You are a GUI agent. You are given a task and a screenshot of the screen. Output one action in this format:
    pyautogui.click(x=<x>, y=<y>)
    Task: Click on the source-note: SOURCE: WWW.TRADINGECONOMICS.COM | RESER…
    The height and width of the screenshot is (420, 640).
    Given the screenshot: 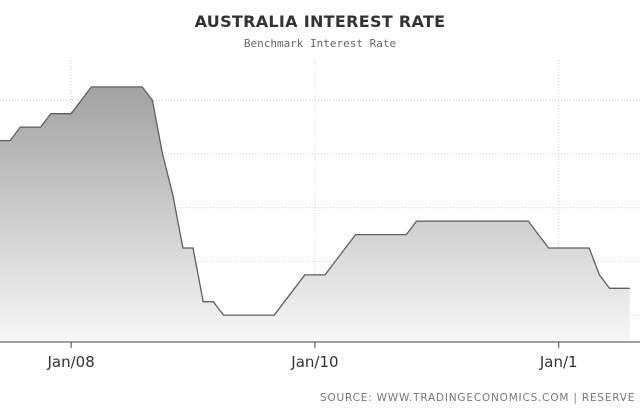 What is the action you would take?
    pyautogui.click(x=480, y=398)
    